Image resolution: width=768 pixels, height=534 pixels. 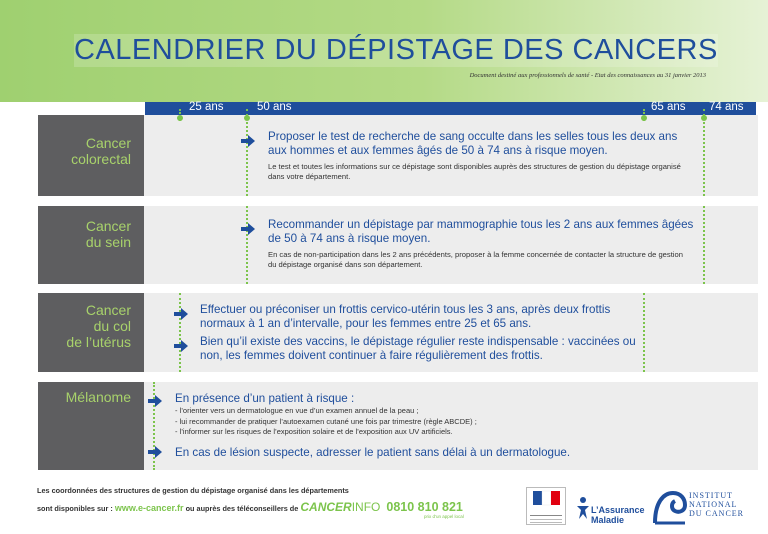 I want to click on age-label-65: 65 ans, so click(x=668, y=107).